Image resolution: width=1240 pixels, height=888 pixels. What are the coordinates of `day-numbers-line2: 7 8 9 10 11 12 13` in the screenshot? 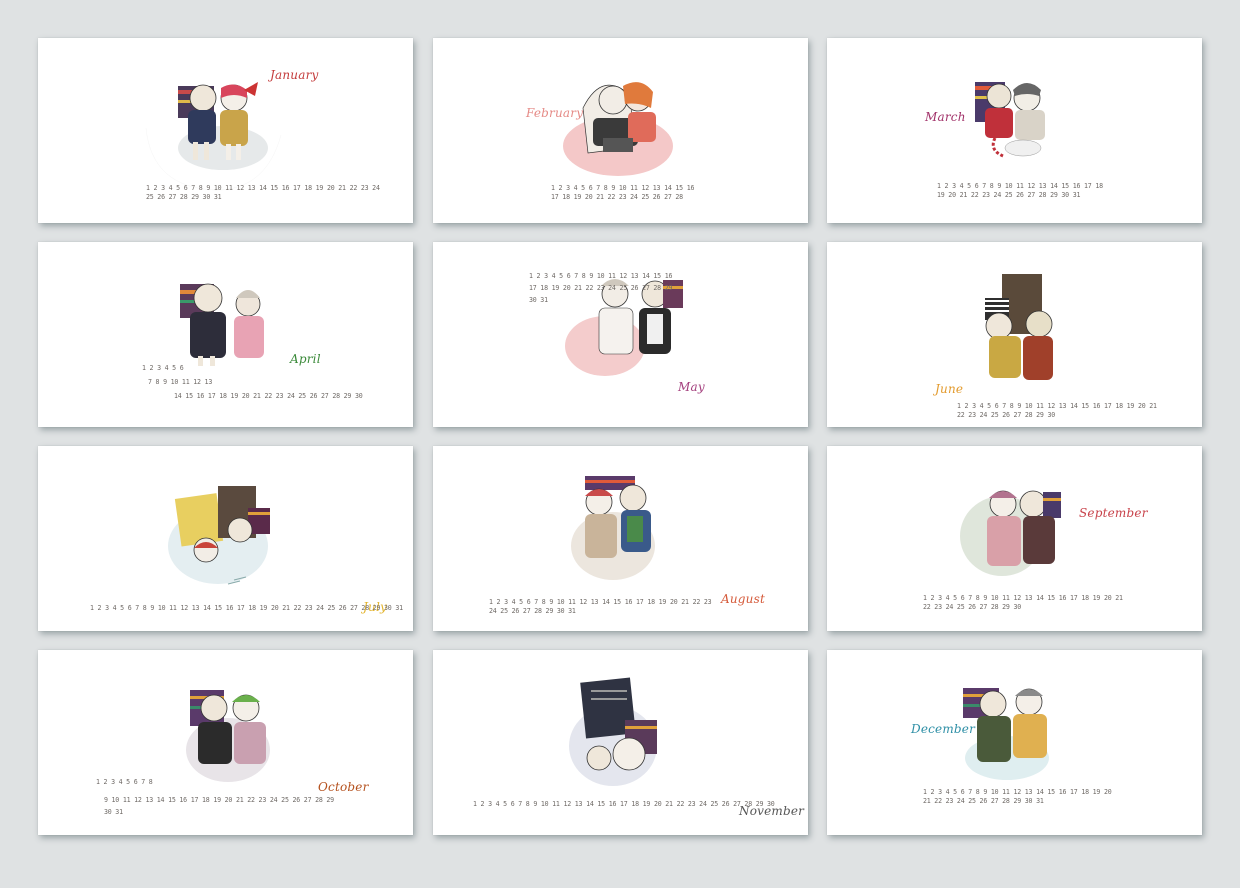 It's located at (180, 382).